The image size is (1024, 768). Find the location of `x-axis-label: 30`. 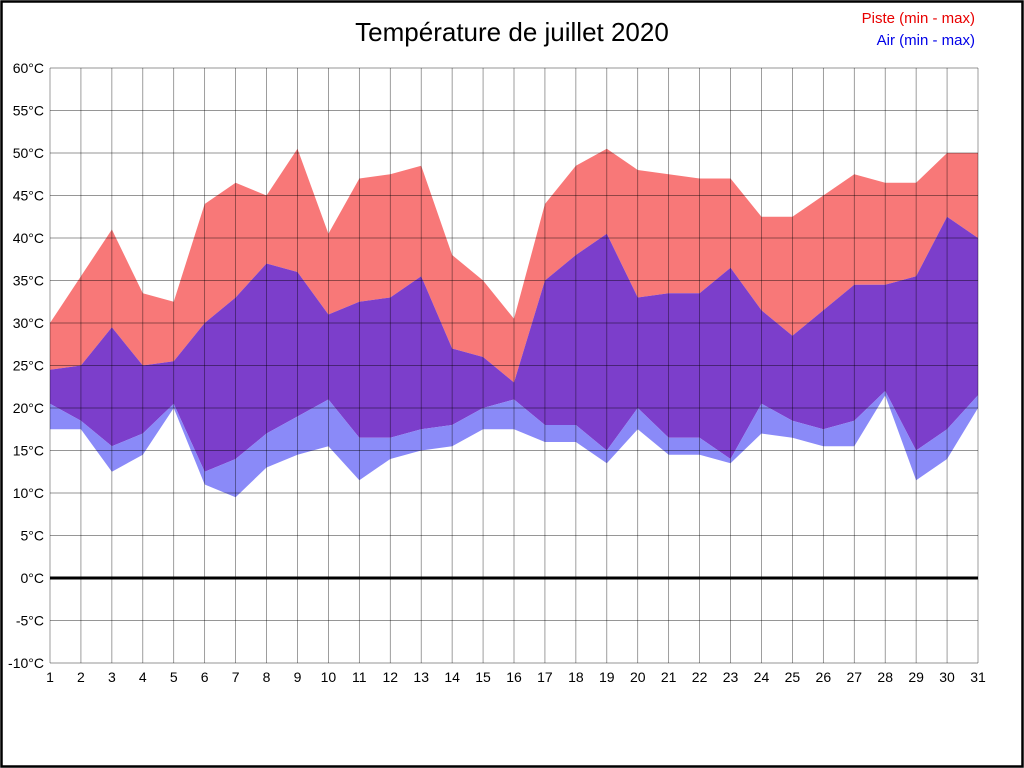

x-axis-label: 30 is located at coordinates (947, 677).